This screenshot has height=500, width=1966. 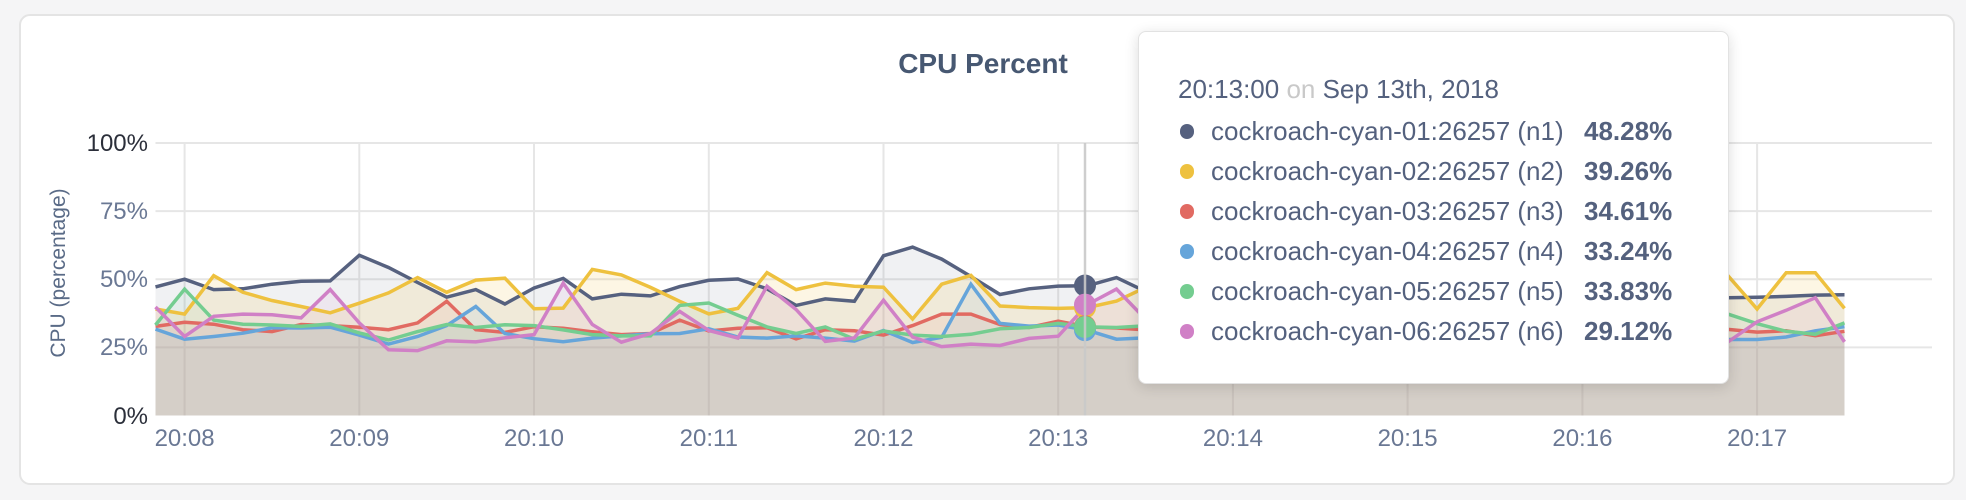 What do you see at coordinates (359, 438) in the screenshot?
I see `svg-text: 20:09` at bounding box center [359, 438].